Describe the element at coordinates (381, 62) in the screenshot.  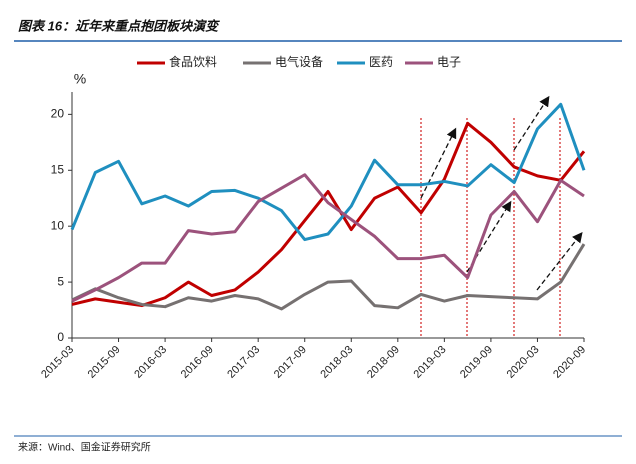
I see `legend-label: 医药` at that location.